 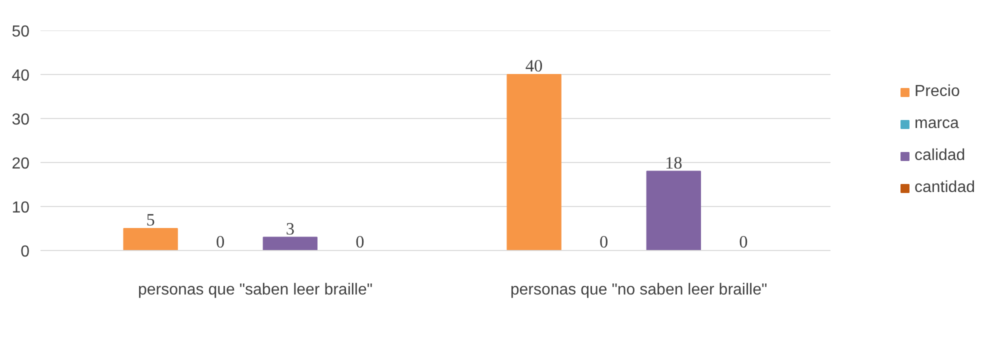 I want to click on y-tick-label: 40, so click(x=21, y=76).